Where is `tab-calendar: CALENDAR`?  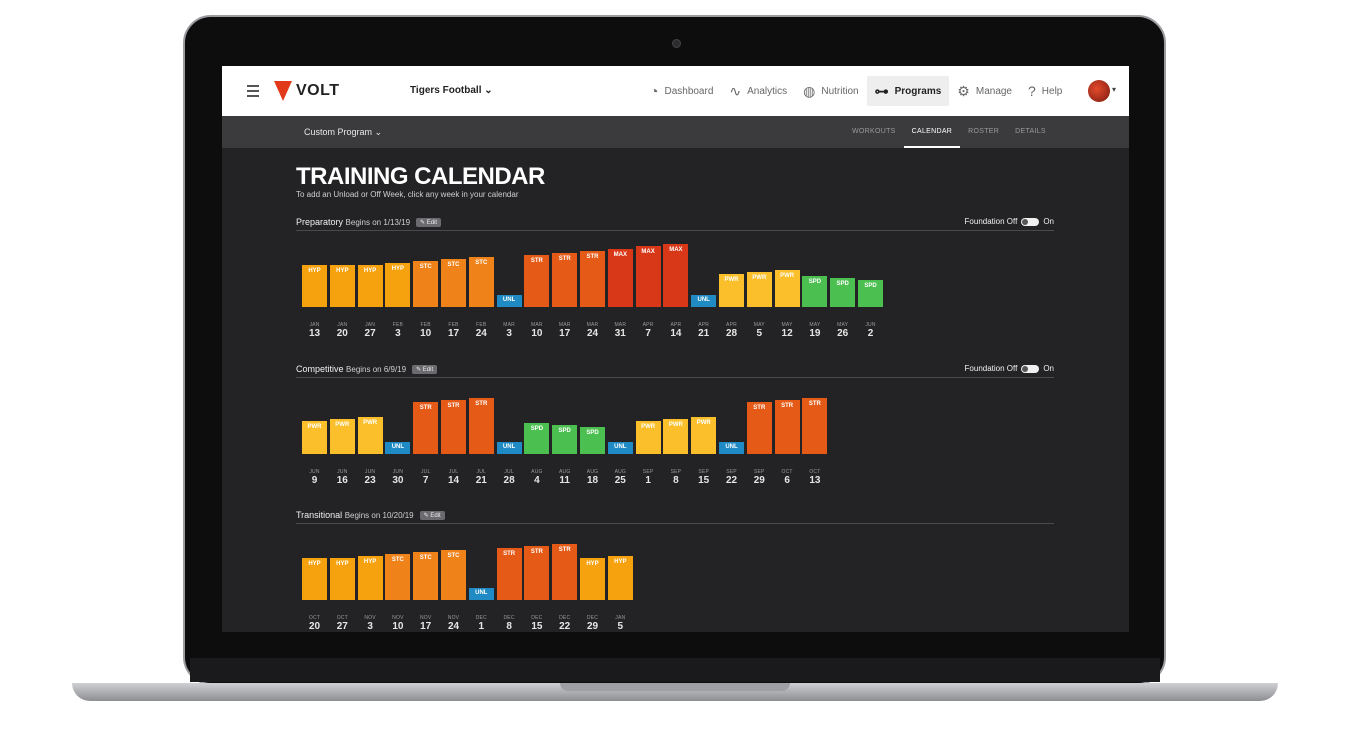
tab-calendar: CALENDAR is located at coordinates (932, 132).